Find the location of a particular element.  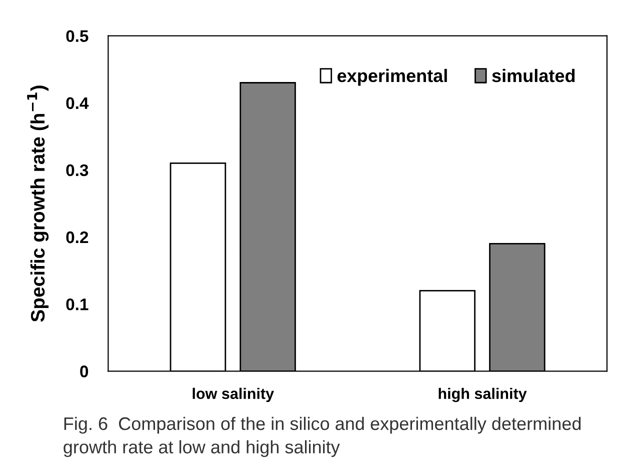

y-tick-label: 0.3 is located at coordinates (77, 170).